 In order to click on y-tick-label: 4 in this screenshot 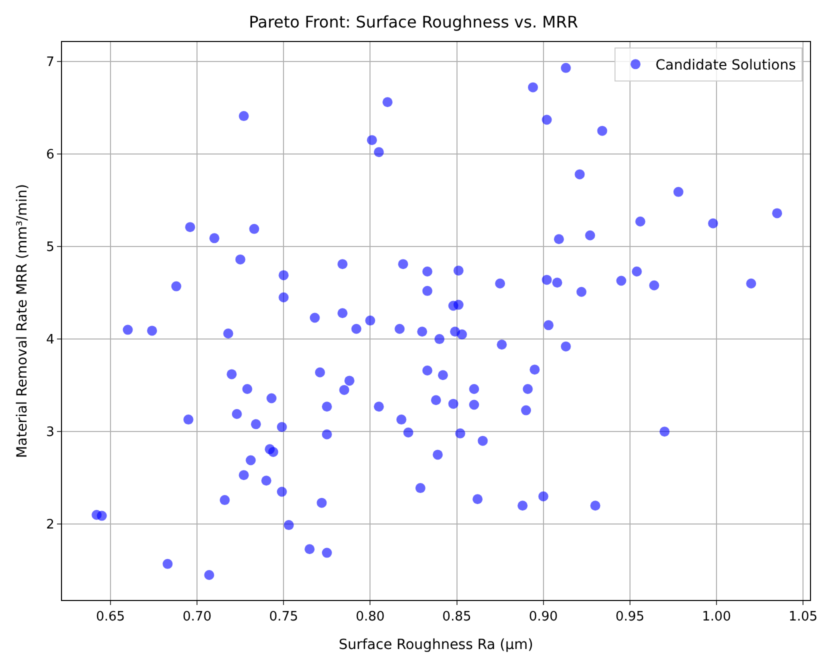, I will do `click(50, 340)`.